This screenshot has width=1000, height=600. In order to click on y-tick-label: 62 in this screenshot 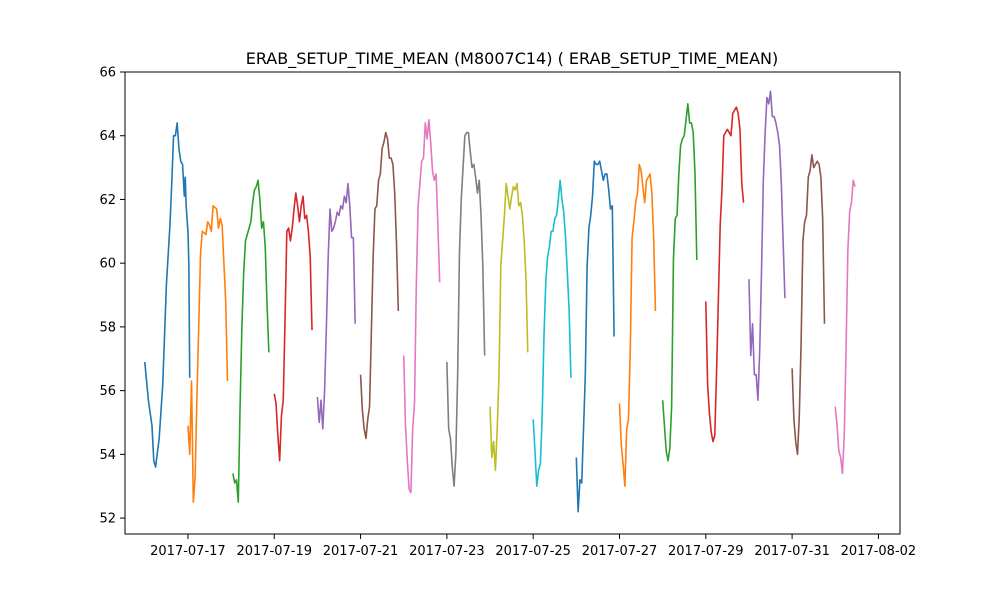, I will do `click(107, 200)`.